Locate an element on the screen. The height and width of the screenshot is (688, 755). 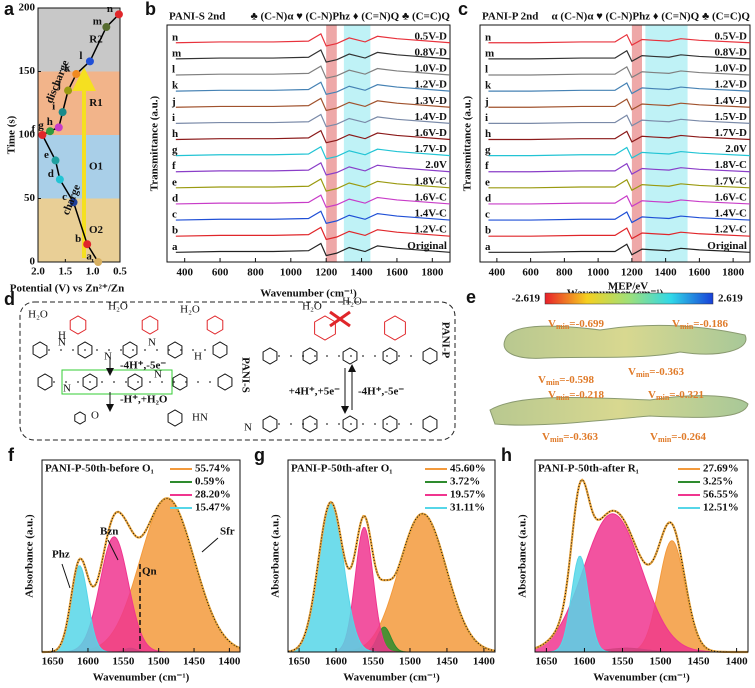
x-tick-label: 1600 is located at coordinates (88, 662).